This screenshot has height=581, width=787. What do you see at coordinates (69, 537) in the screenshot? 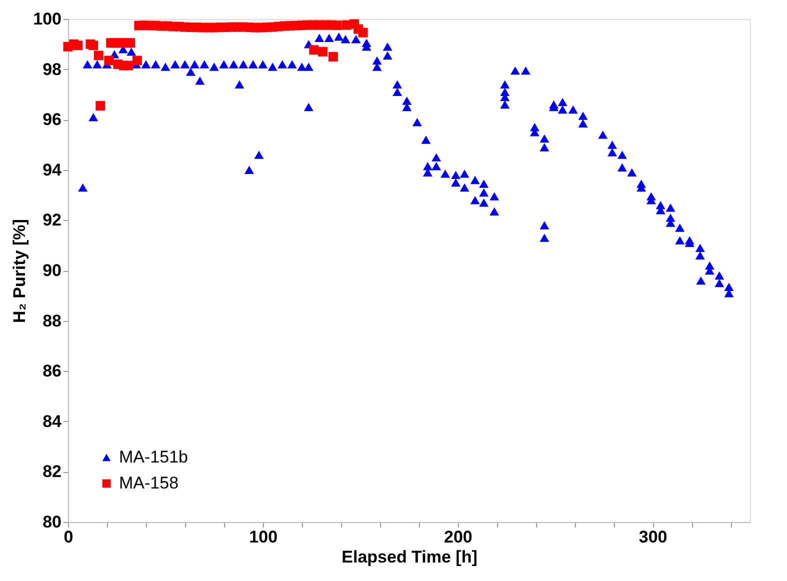
I see `x-tick-label: 0` at bounding box center [69, 537].